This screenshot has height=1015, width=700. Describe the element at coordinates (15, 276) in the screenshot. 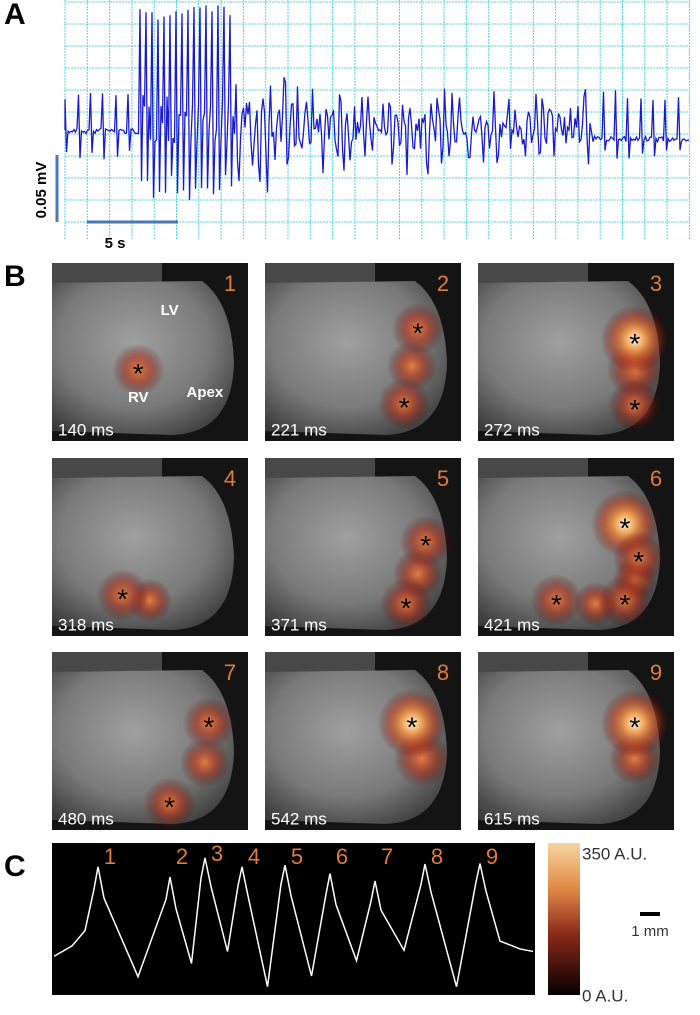

I see `panel-label: B` at that location.